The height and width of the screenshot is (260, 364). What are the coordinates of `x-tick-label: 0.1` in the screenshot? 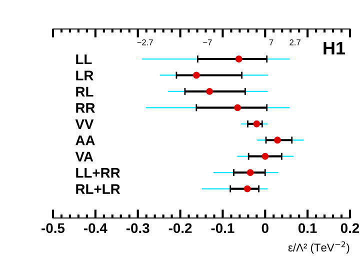 It's located at (307, 228).